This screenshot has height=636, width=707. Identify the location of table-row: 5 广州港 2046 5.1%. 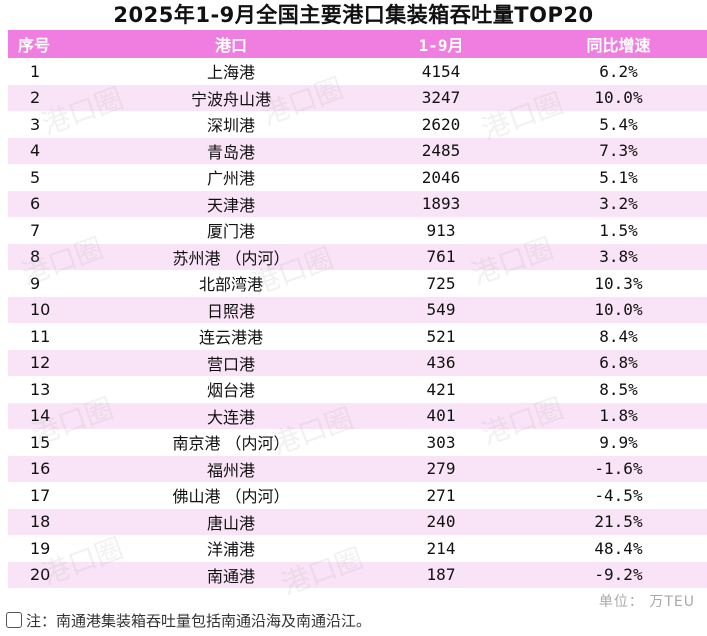
(357, 177).